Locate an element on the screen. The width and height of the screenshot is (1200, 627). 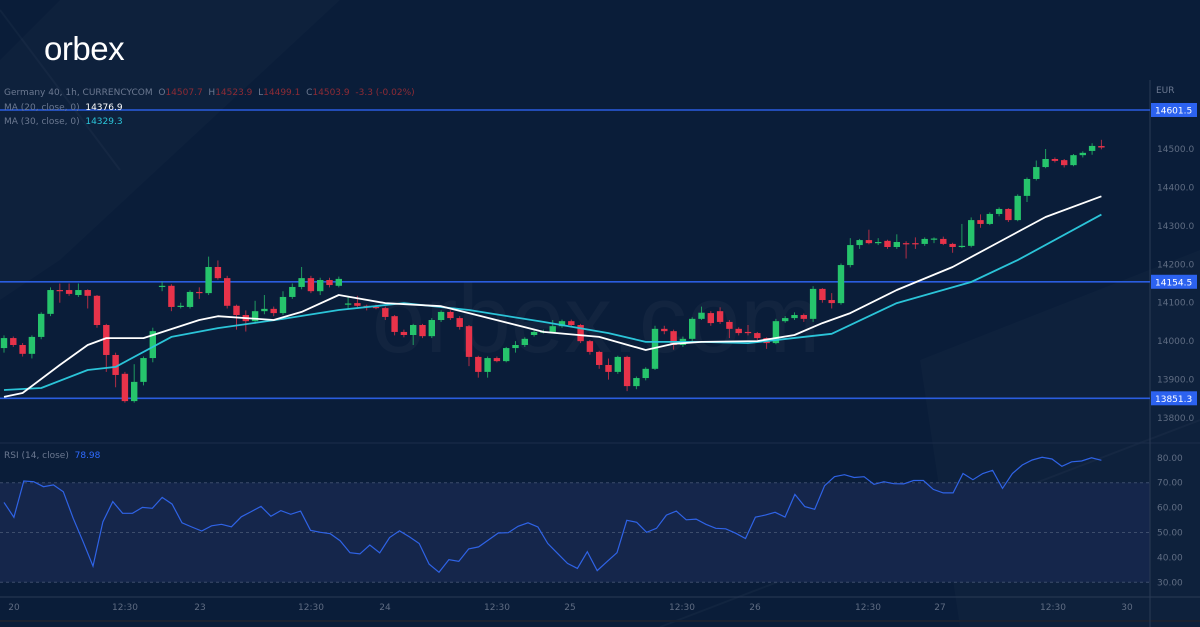
rsi-legend: RSI (14, close) 78.98 is located at coordinates (52, 456).